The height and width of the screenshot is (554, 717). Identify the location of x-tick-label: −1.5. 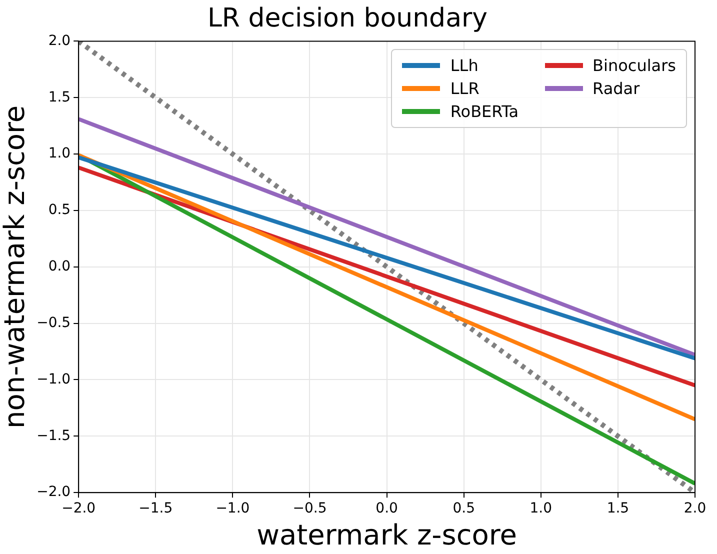
(155, 508).